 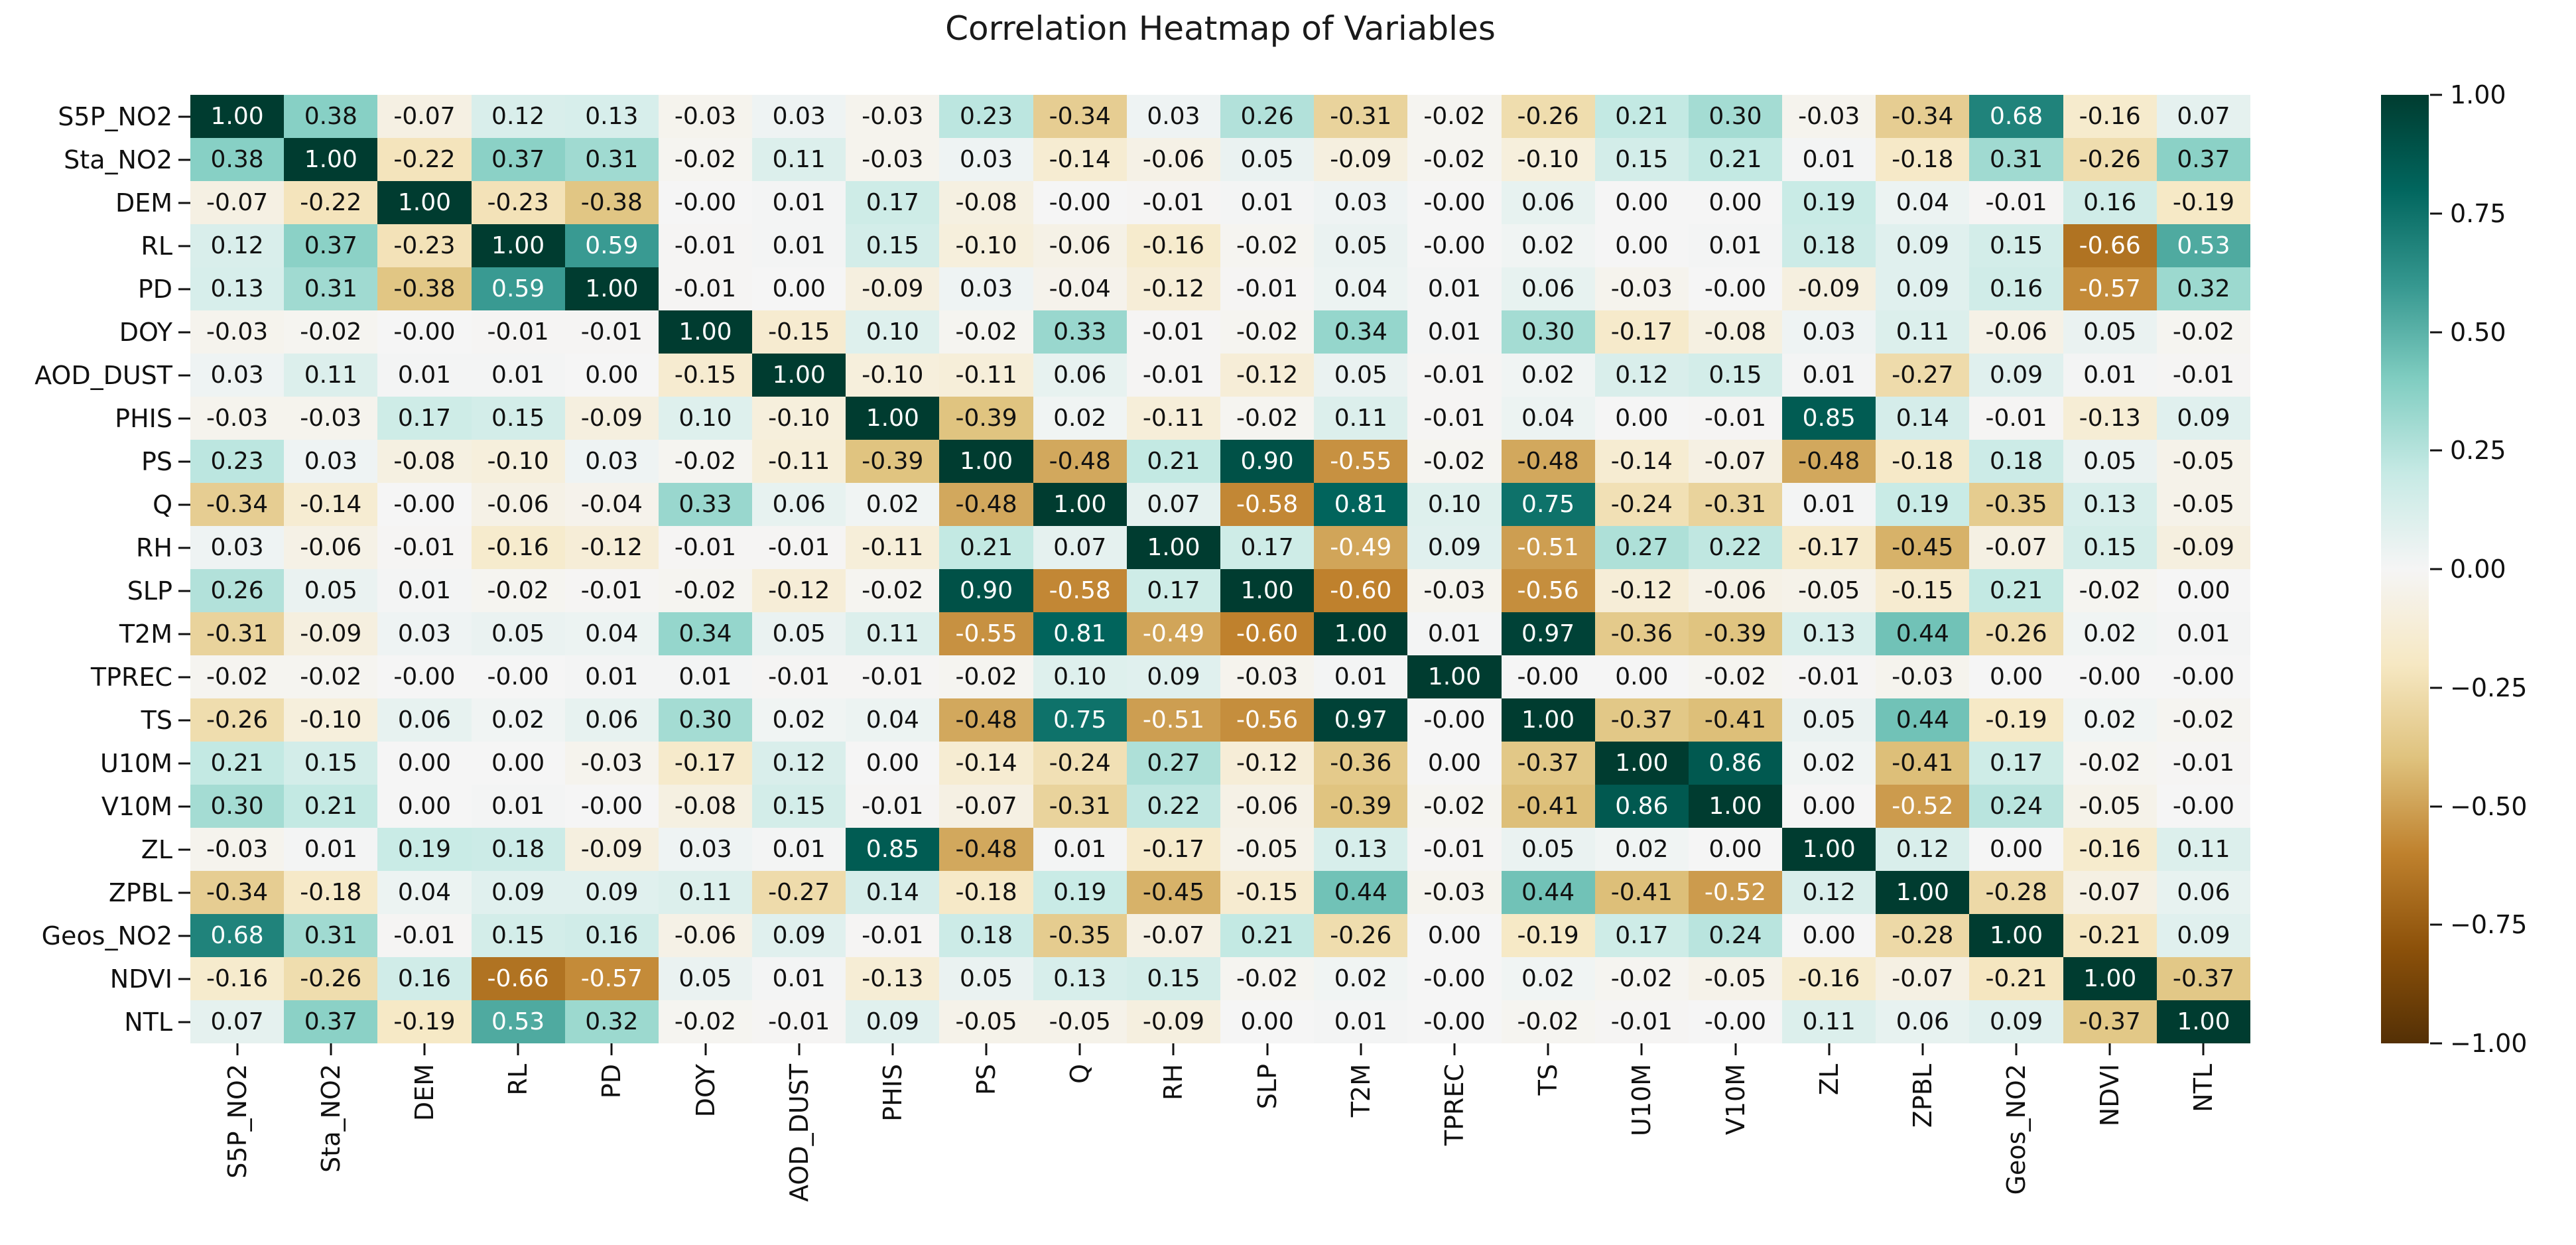 What do you see at coordinates (331, 1118) in the screenshot?
I see `x-tick-label: Sta_NO2` at bounding box center [331, 1118].